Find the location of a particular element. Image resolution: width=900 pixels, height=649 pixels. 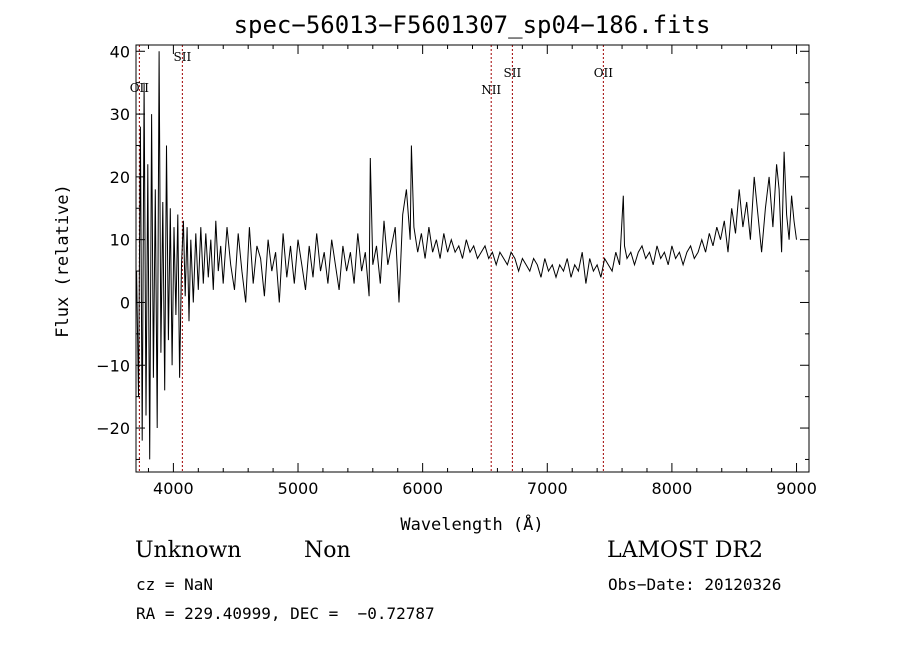

y-tick-label-5: 30 is located at coordinates (120, 114).